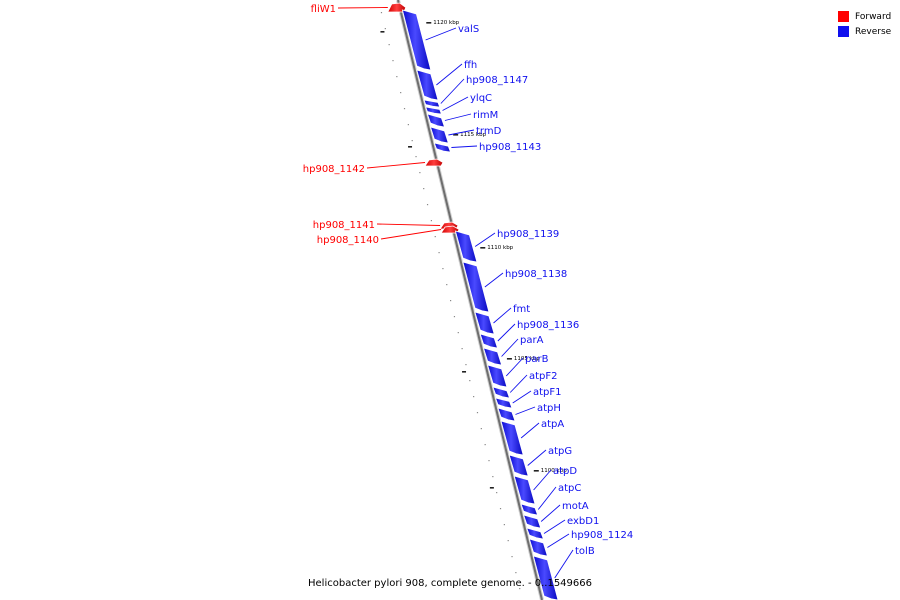 This screenshot has width=900, height=600. What do you see at coordinates (564, 564) in the screenshot?
I see `gene-tolB-connector` at bounding box center [564, 564].